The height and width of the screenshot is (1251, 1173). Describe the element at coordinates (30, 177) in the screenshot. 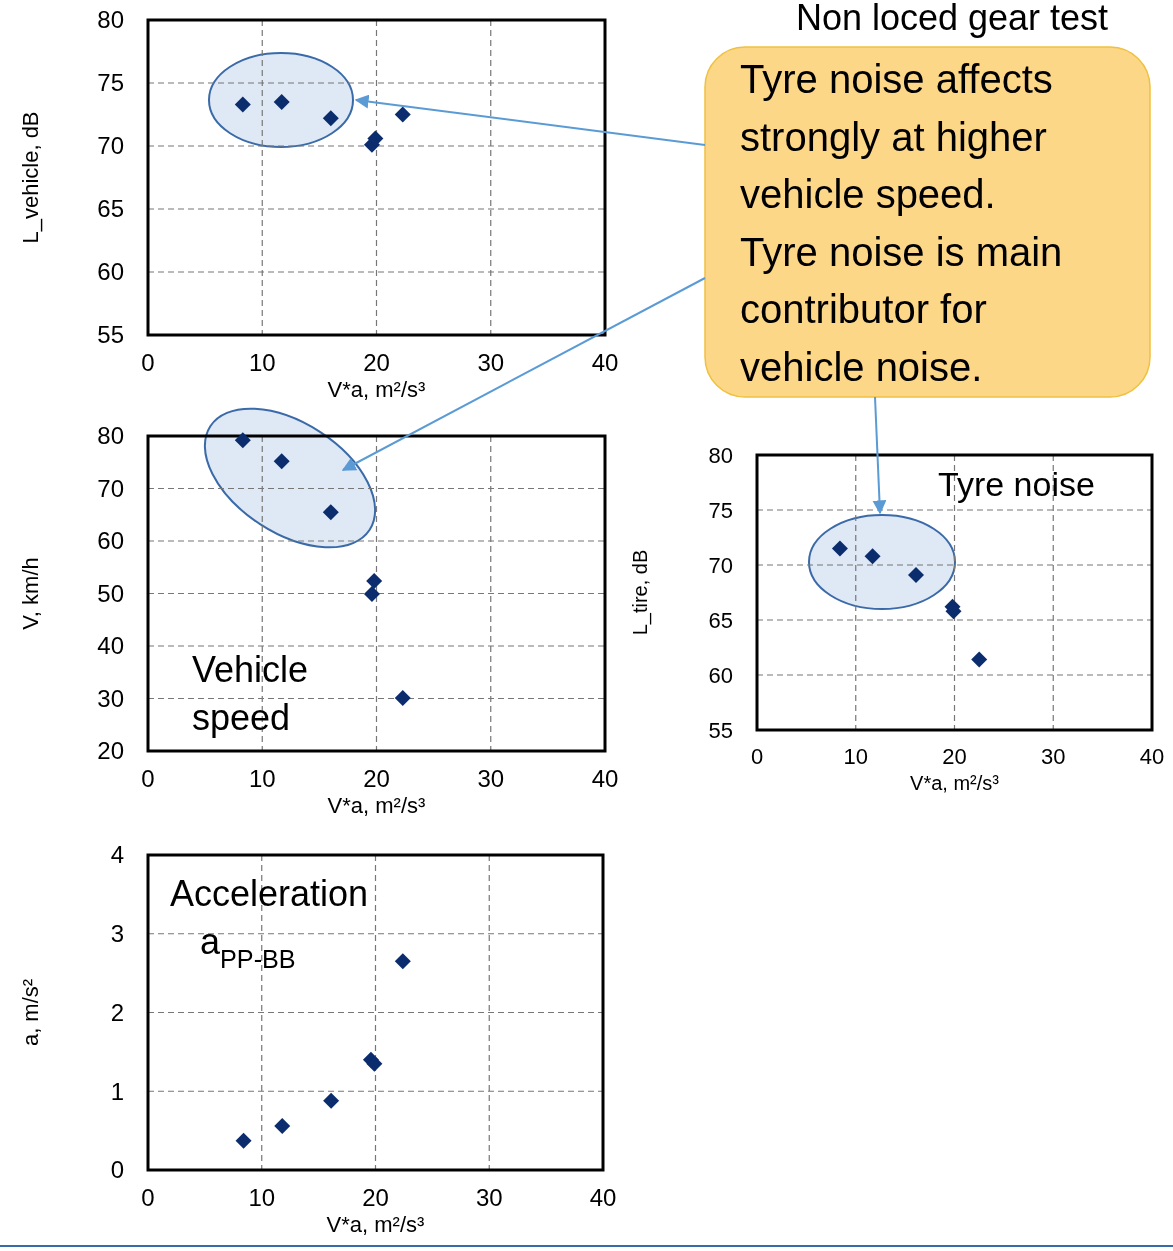

I see `y-axis-title: L_vehicle, dB` at that location.